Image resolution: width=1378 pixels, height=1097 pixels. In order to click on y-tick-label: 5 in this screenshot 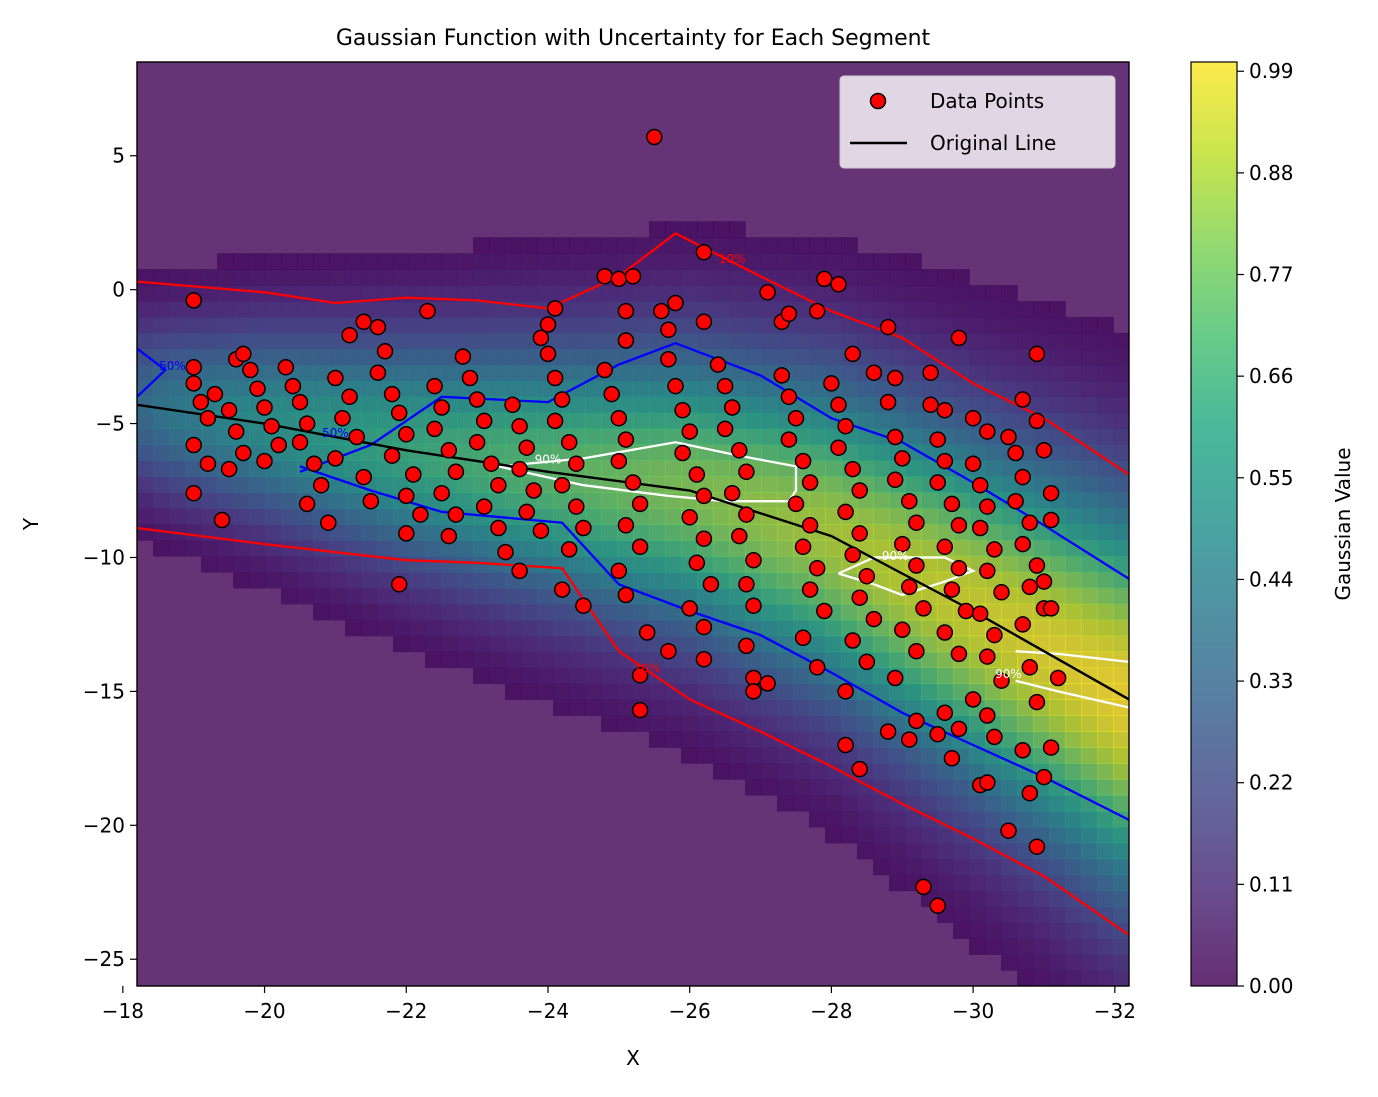, I will do `click(118, 156)`.